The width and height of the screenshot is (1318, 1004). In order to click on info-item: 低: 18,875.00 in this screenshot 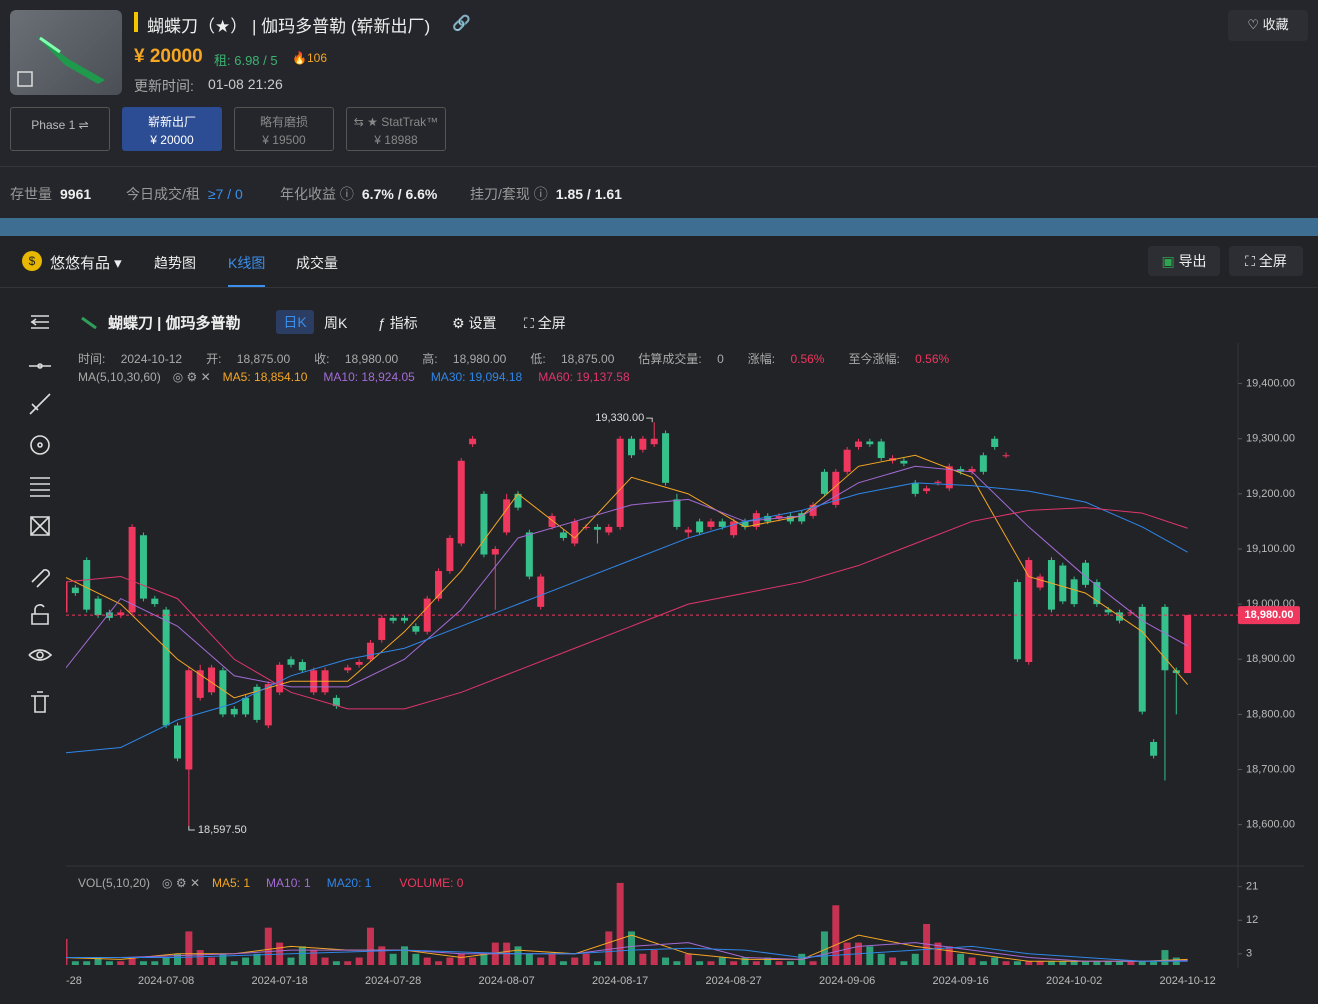, I will do `click(578, 359)`.